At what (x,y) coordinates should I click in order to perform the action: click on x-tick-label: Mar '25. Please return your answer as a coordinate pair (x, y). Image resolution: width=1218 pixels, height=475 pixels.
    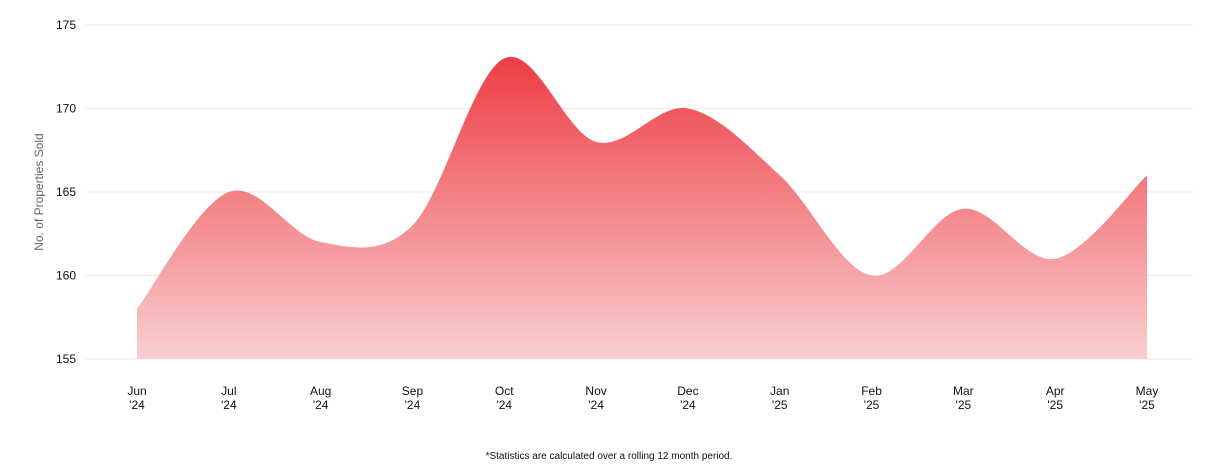
    Looking at the image, I should click on (963, 398).